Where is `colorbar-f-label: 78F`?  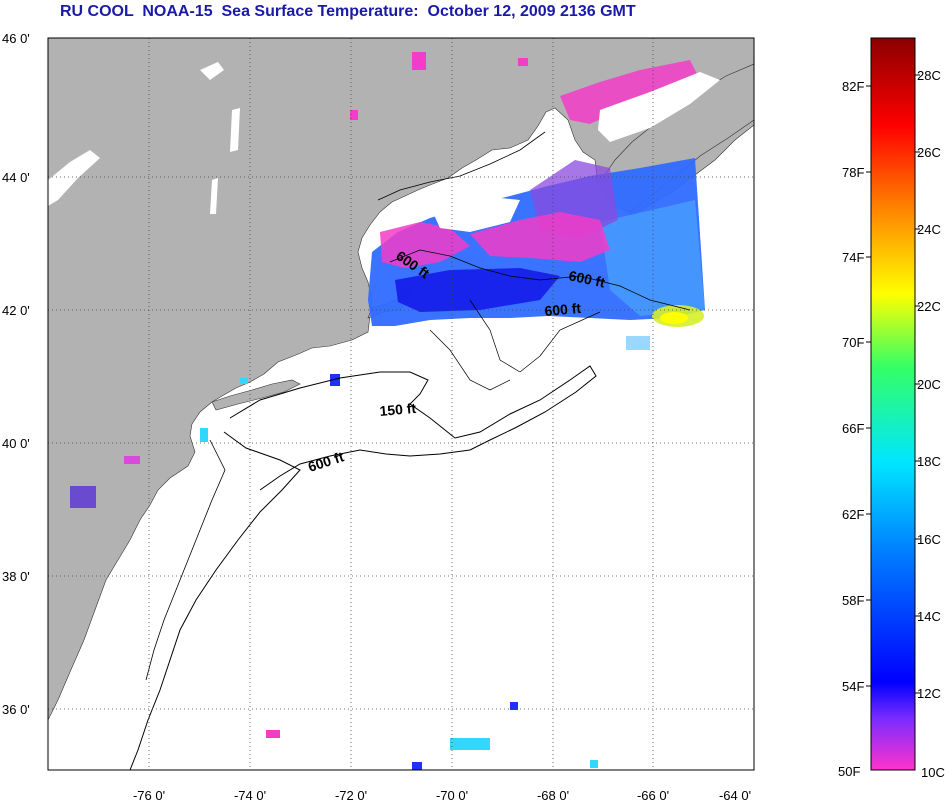 colorbar-f-label: 78F is located at coordinates (853, 172).